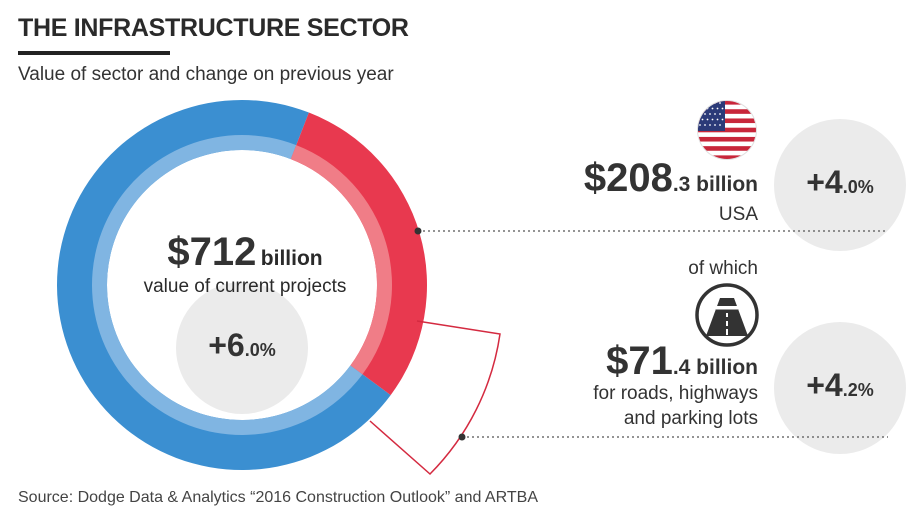 The height and width of the screenshot is (519, 920). I want to click on highway-icon, so click(727, 315).